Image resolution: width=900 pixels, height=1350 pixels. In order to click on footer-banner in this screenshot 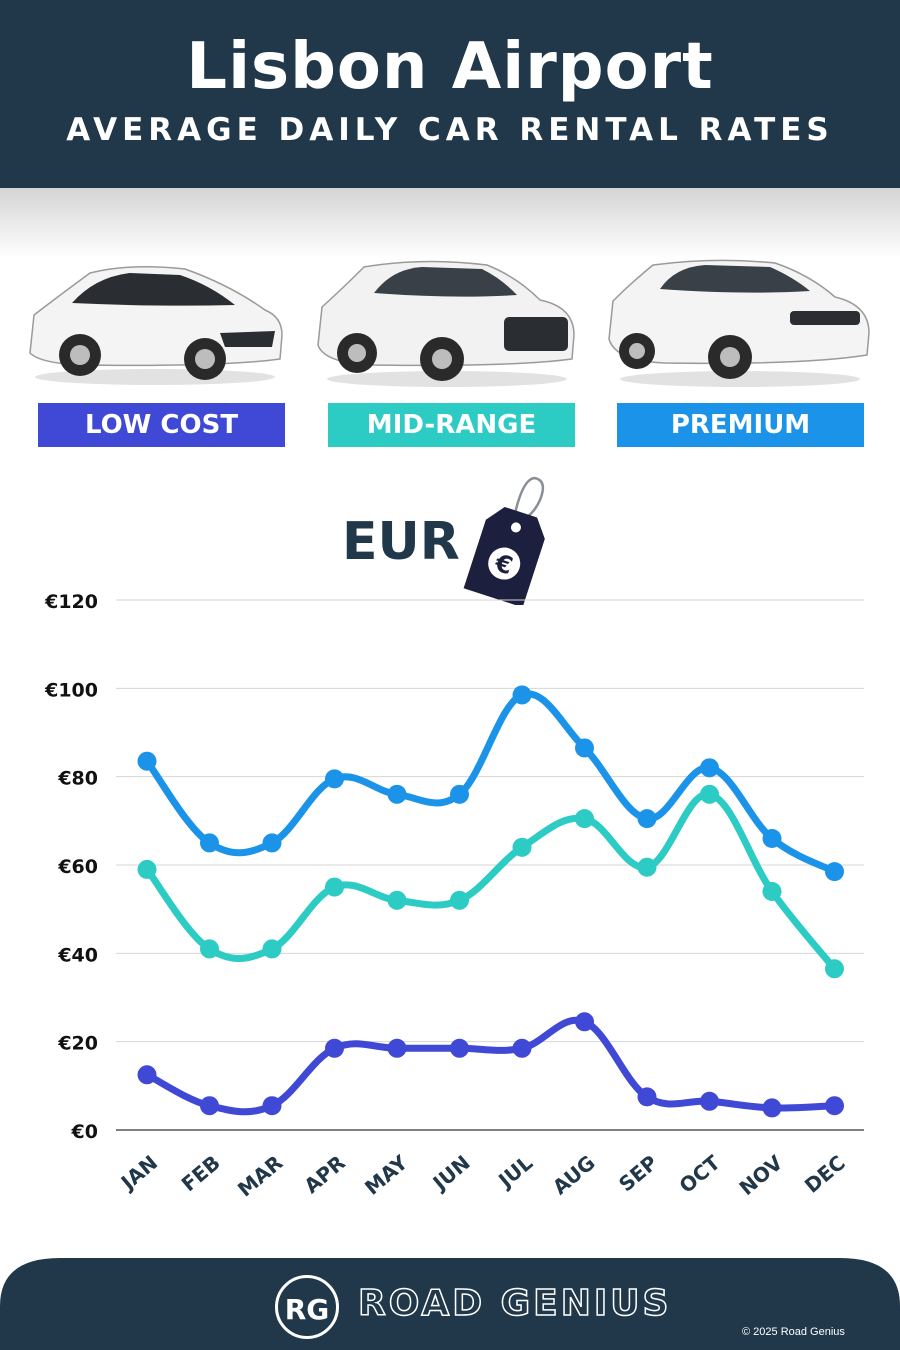, I will do `click(450, 1304)`.